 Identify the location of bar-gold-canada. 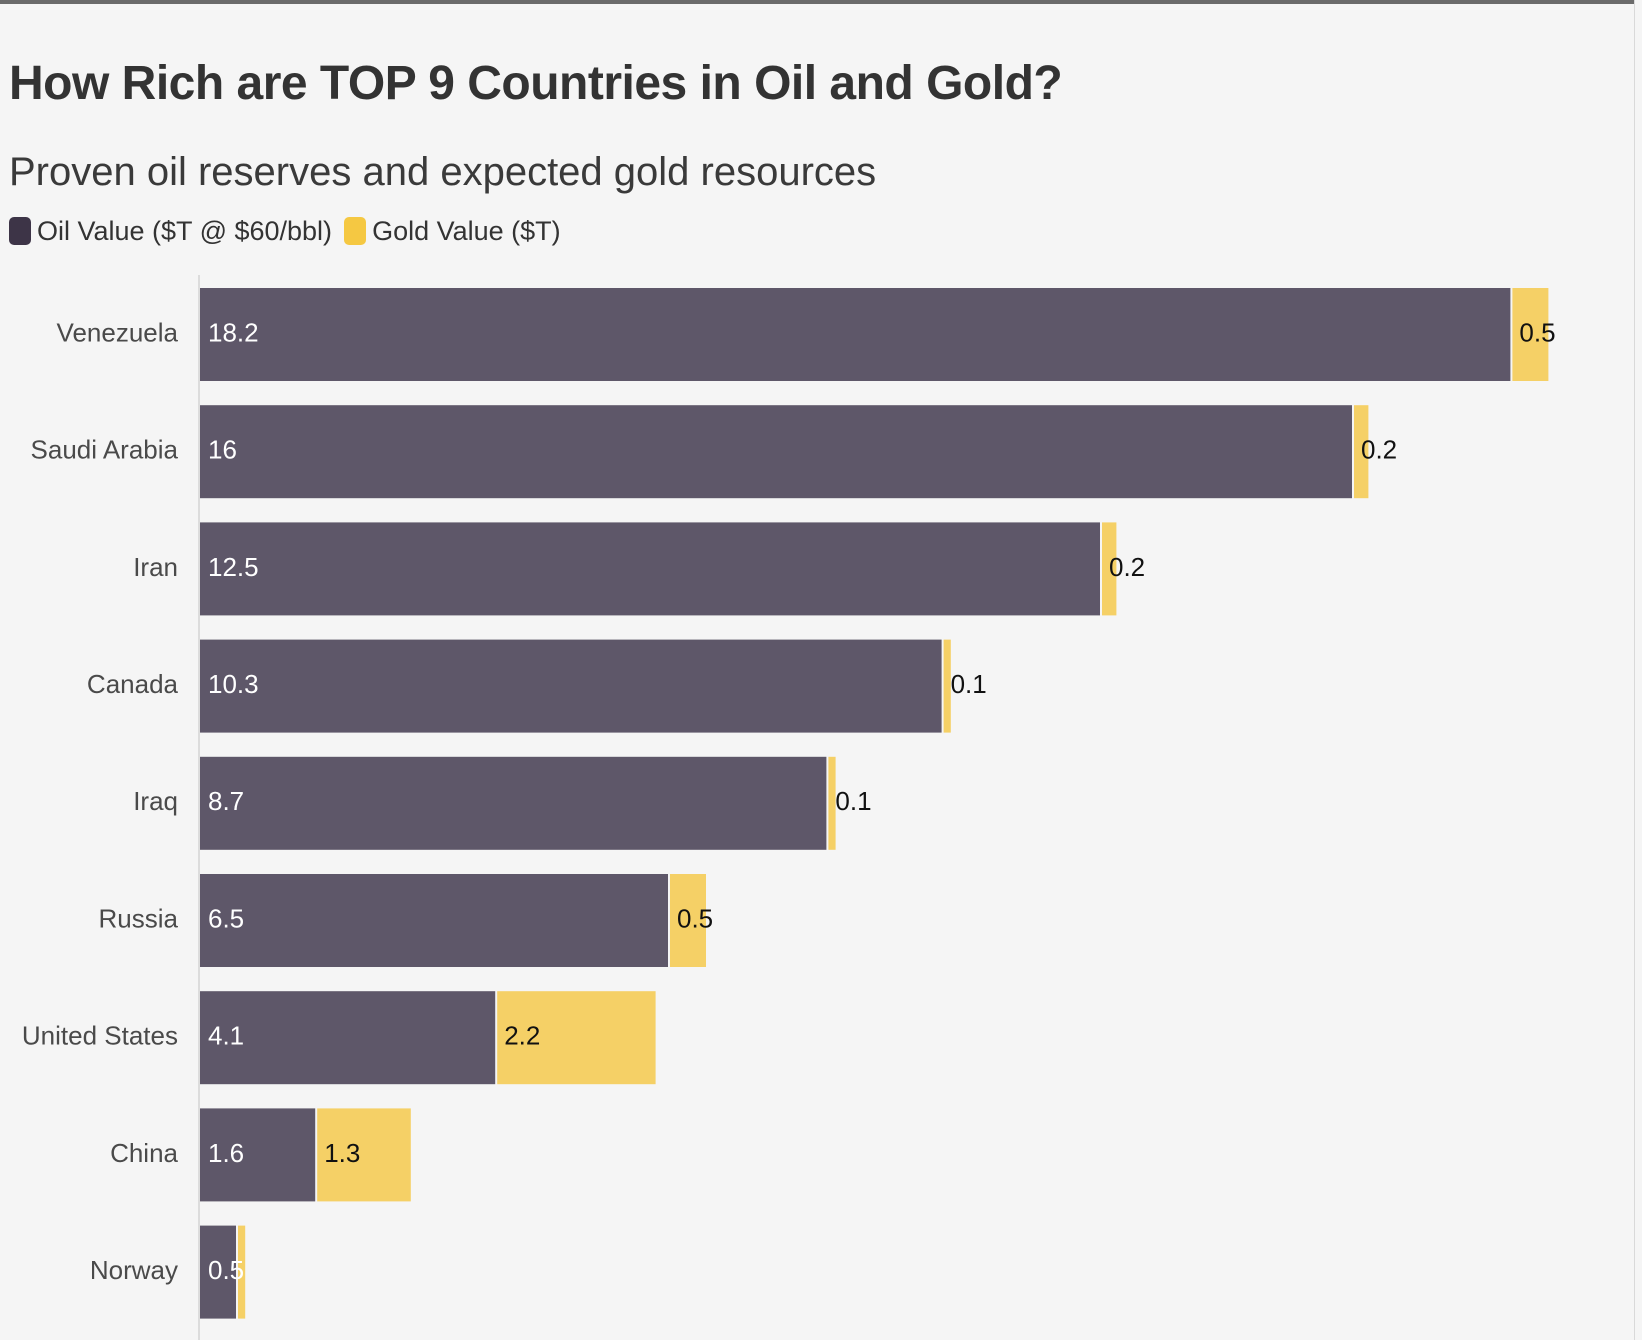
(947, 686).